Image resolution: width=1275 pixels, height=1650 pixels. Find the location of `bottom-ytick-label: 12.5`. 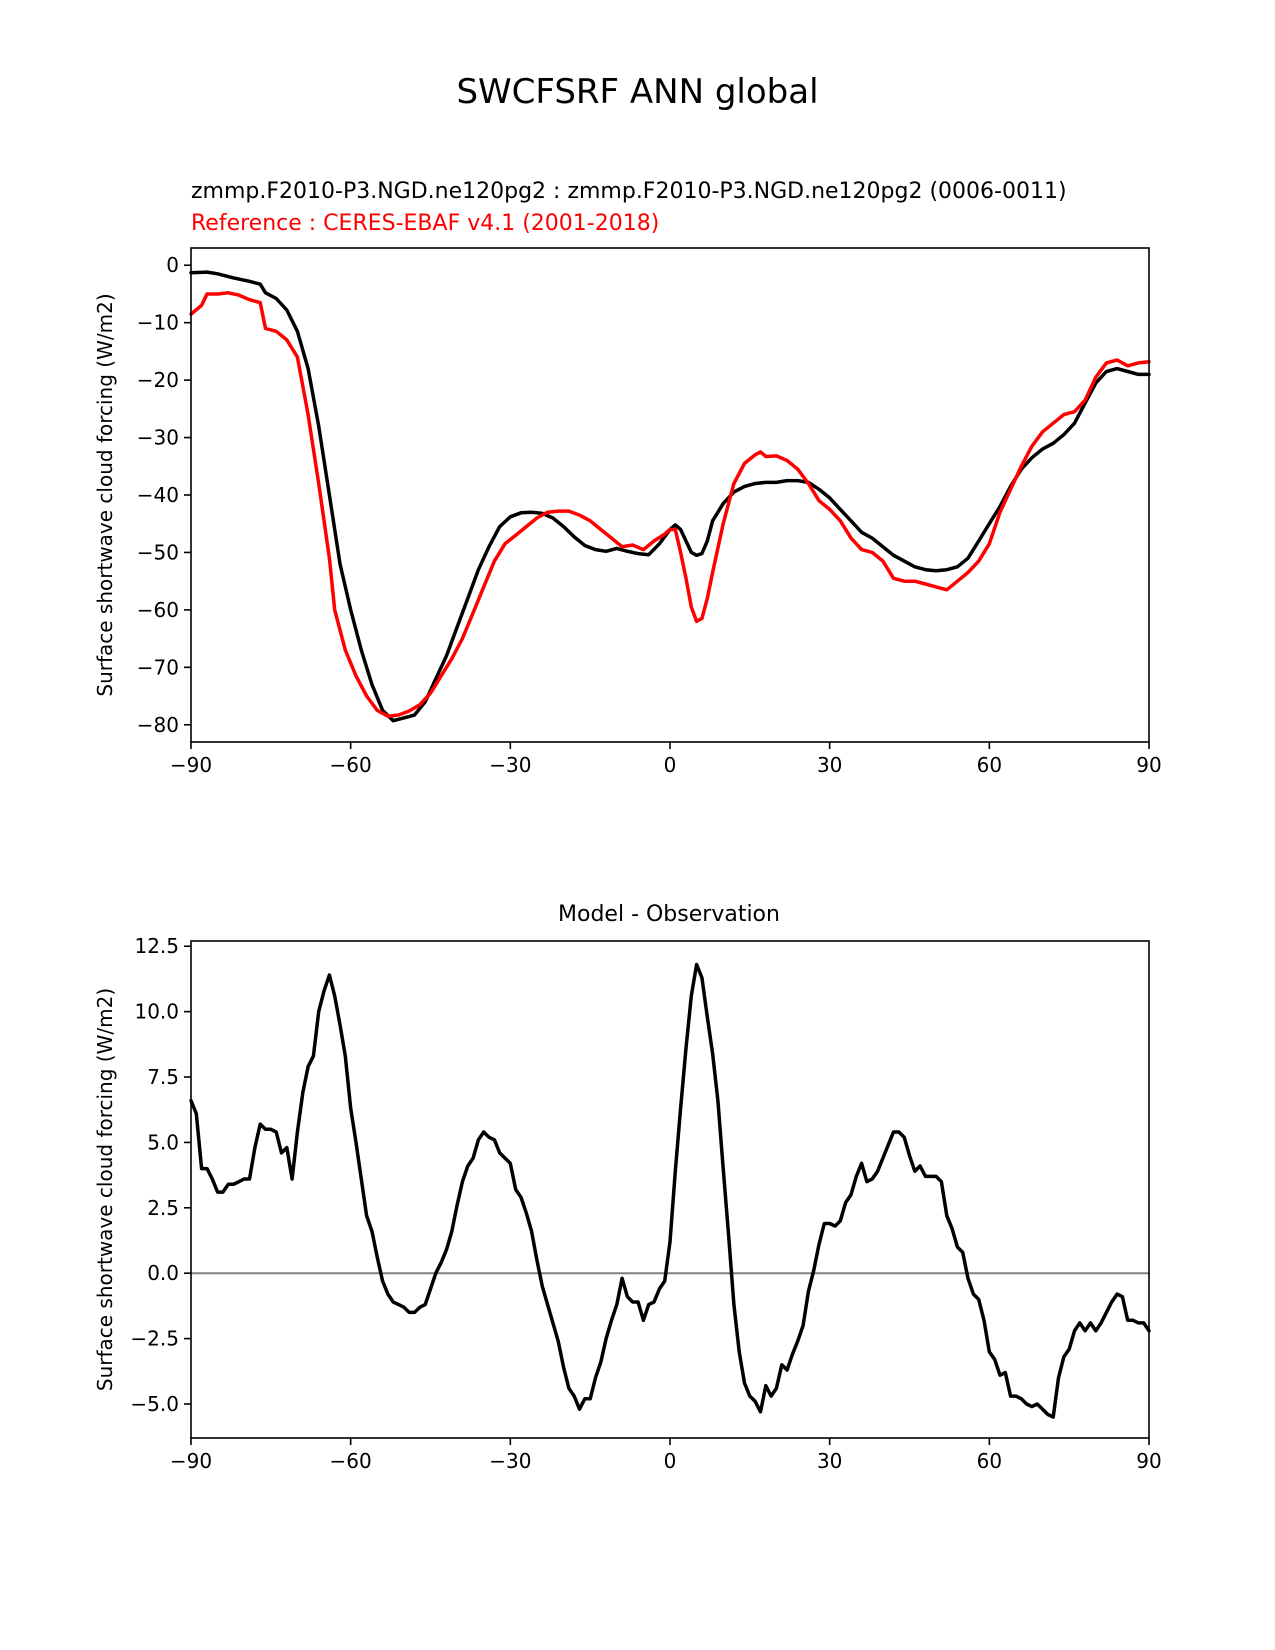

bottom-ytick-label: 12.5 is located at coordinates (156, 946).